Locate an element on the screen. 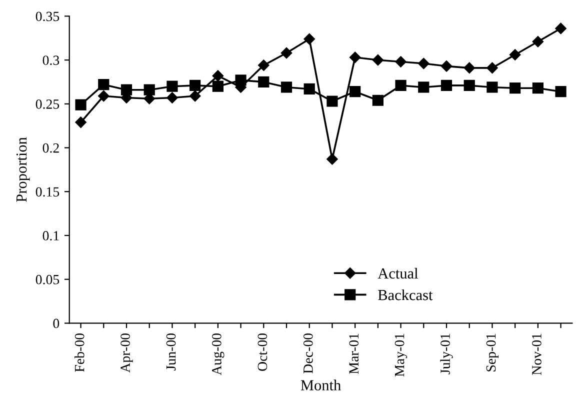  y-axis-title: Proportion is located at coordinates (23, 169).